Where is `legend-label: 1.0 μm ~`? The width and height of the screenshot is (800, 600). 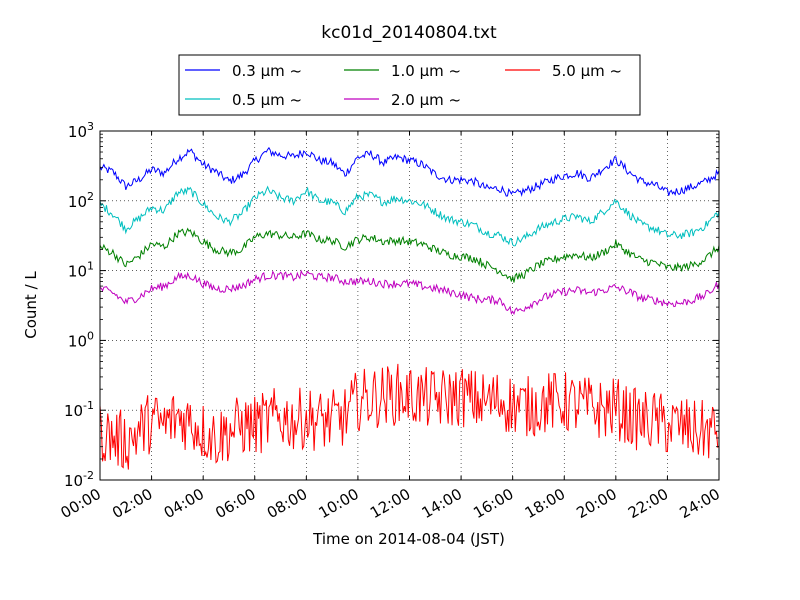
legend-label: 1.0 μm ~ is located at coordinates (426, 71).